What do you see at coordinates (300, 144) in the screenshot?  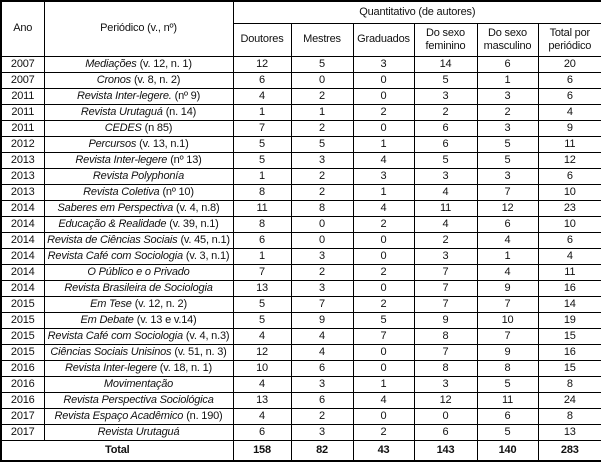 I see `table-row: 2012 Percursos (v. 13, n.1) 5 5 1 6 5 11` at bounding box center [300, 144].